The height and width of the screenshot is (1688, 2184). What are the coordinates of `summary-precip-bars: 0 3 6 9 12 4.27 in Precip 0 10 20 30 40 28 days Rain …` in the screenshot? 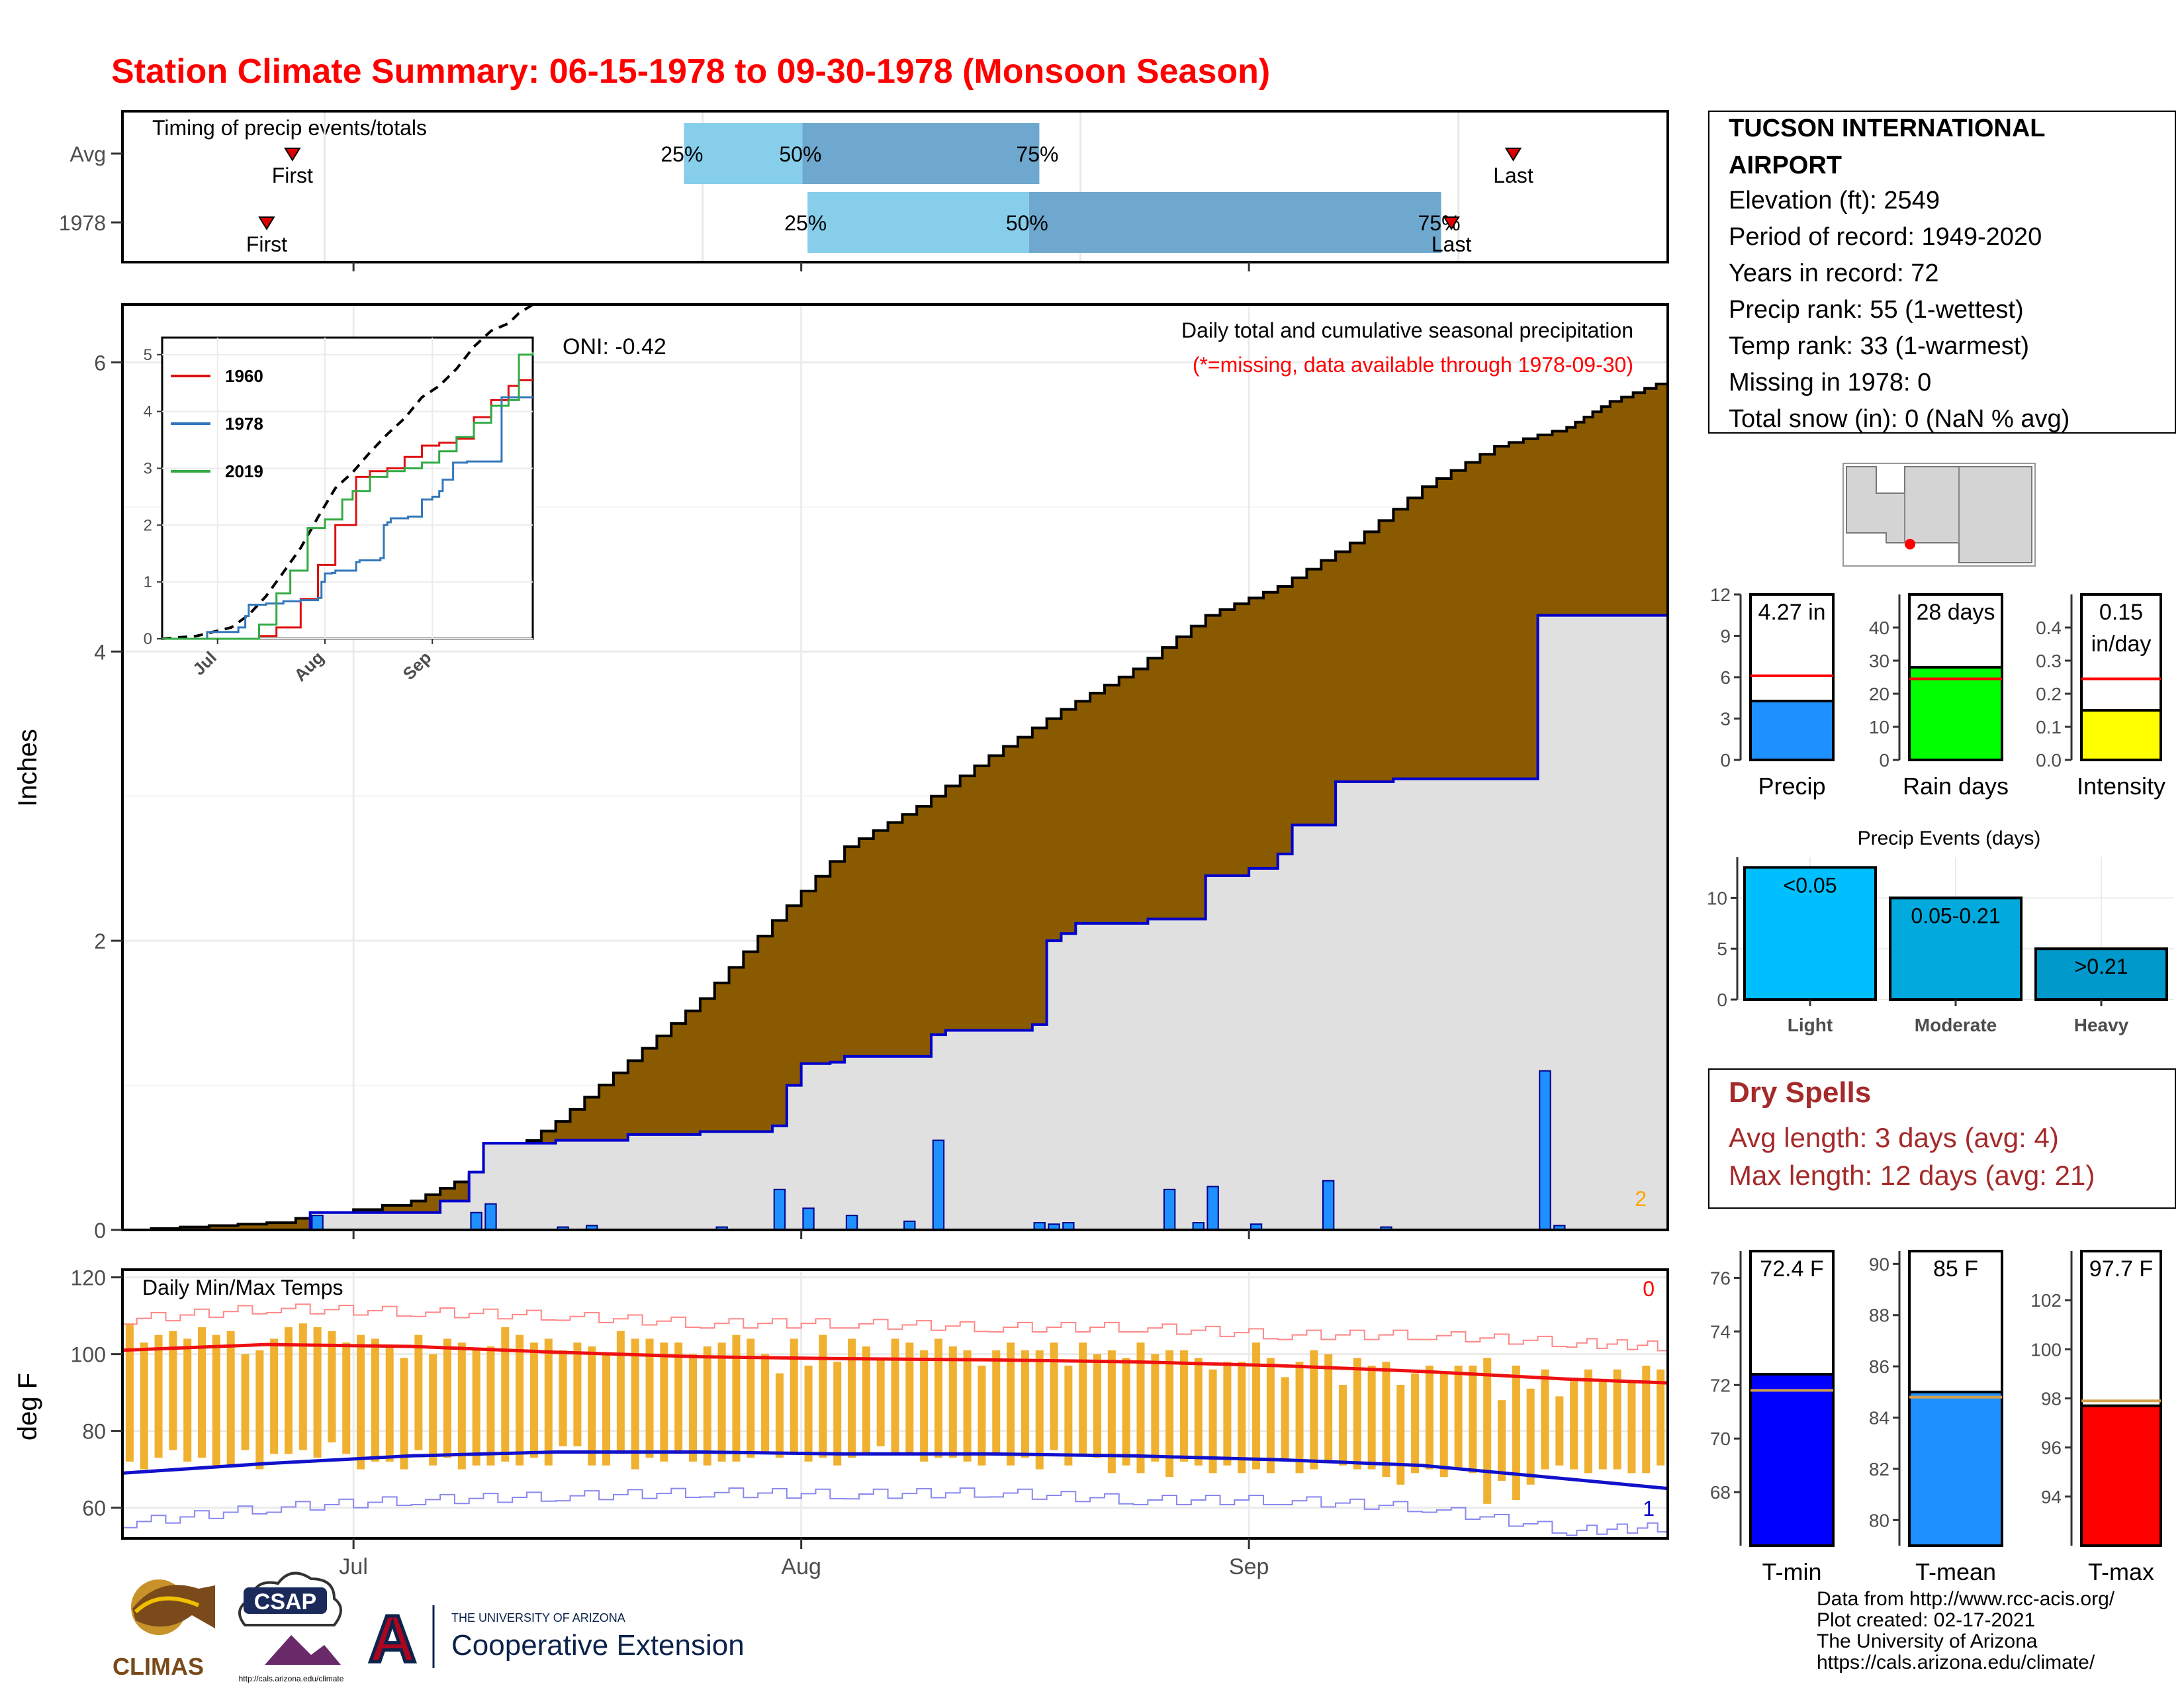 It's located at (1937, 692).